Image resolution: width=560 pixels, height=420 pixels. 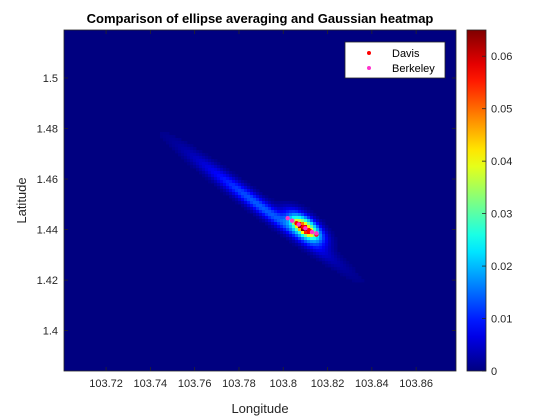 What do you see at coordinates (302, 226) in the screenshot?
I see `scatter-markers` at bounding box center [302, 226].